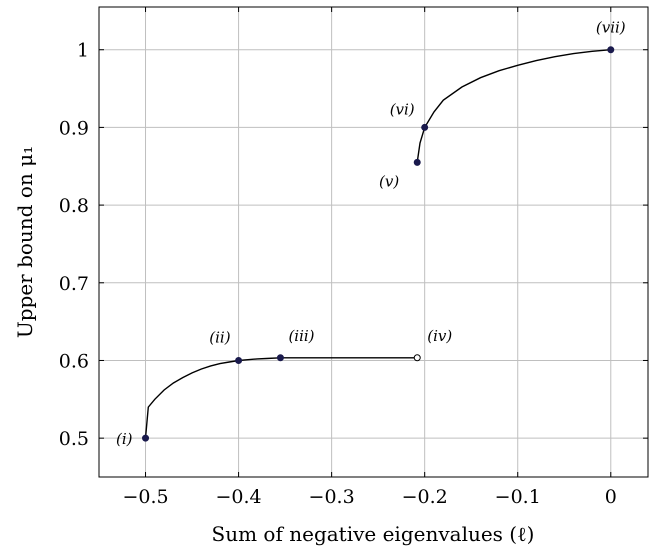 The image size is (649, 552). Describe the element at coordinates (219, 337) in the screenshot. I see `point-label: (ii)` at that location.